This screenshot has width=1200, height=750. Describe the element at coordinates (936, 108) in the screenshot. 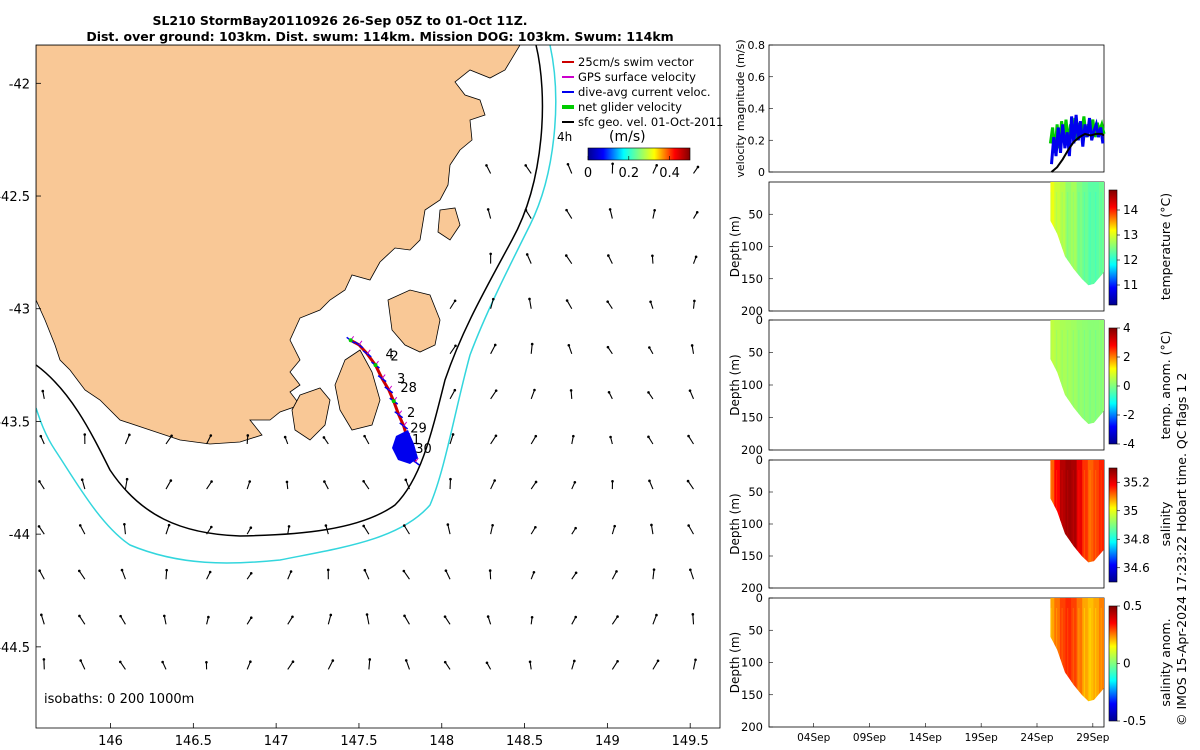

I see `velocity-frame` at that location.